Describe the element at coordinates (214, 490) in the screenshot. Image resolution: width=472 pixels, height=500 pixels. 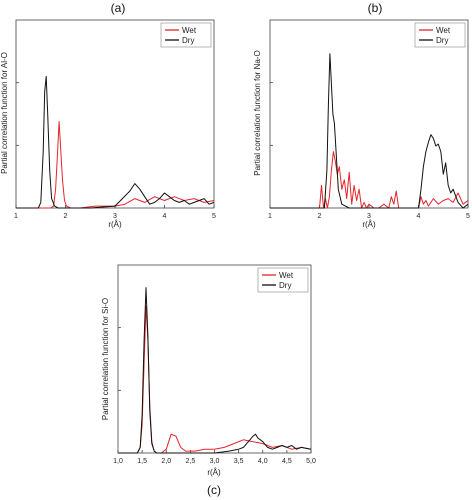
I see `panel-label: (c)` at that location.